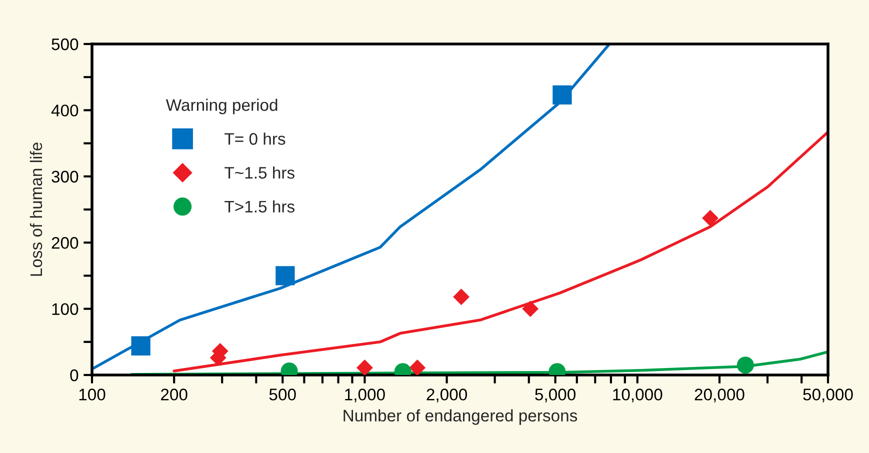 Image resolution: width=869 pixels, height=453 pixels. I want to click on x-tick-label: 50,000, so click(828, 395).